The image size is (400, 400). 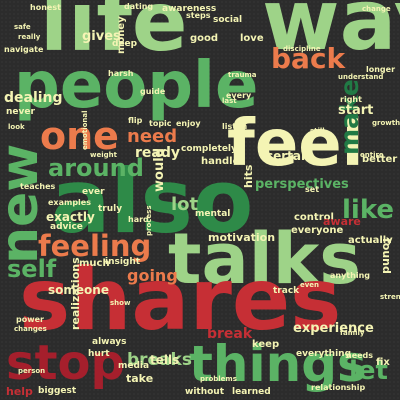 I want to click on word-deep: deep, so click(x=125, y=44).